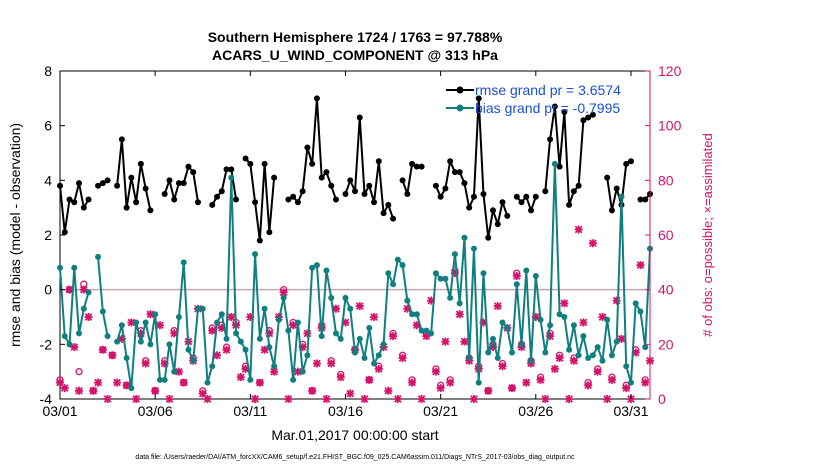  I want to click on x-tick-label: 03/21, so click(440, 411).